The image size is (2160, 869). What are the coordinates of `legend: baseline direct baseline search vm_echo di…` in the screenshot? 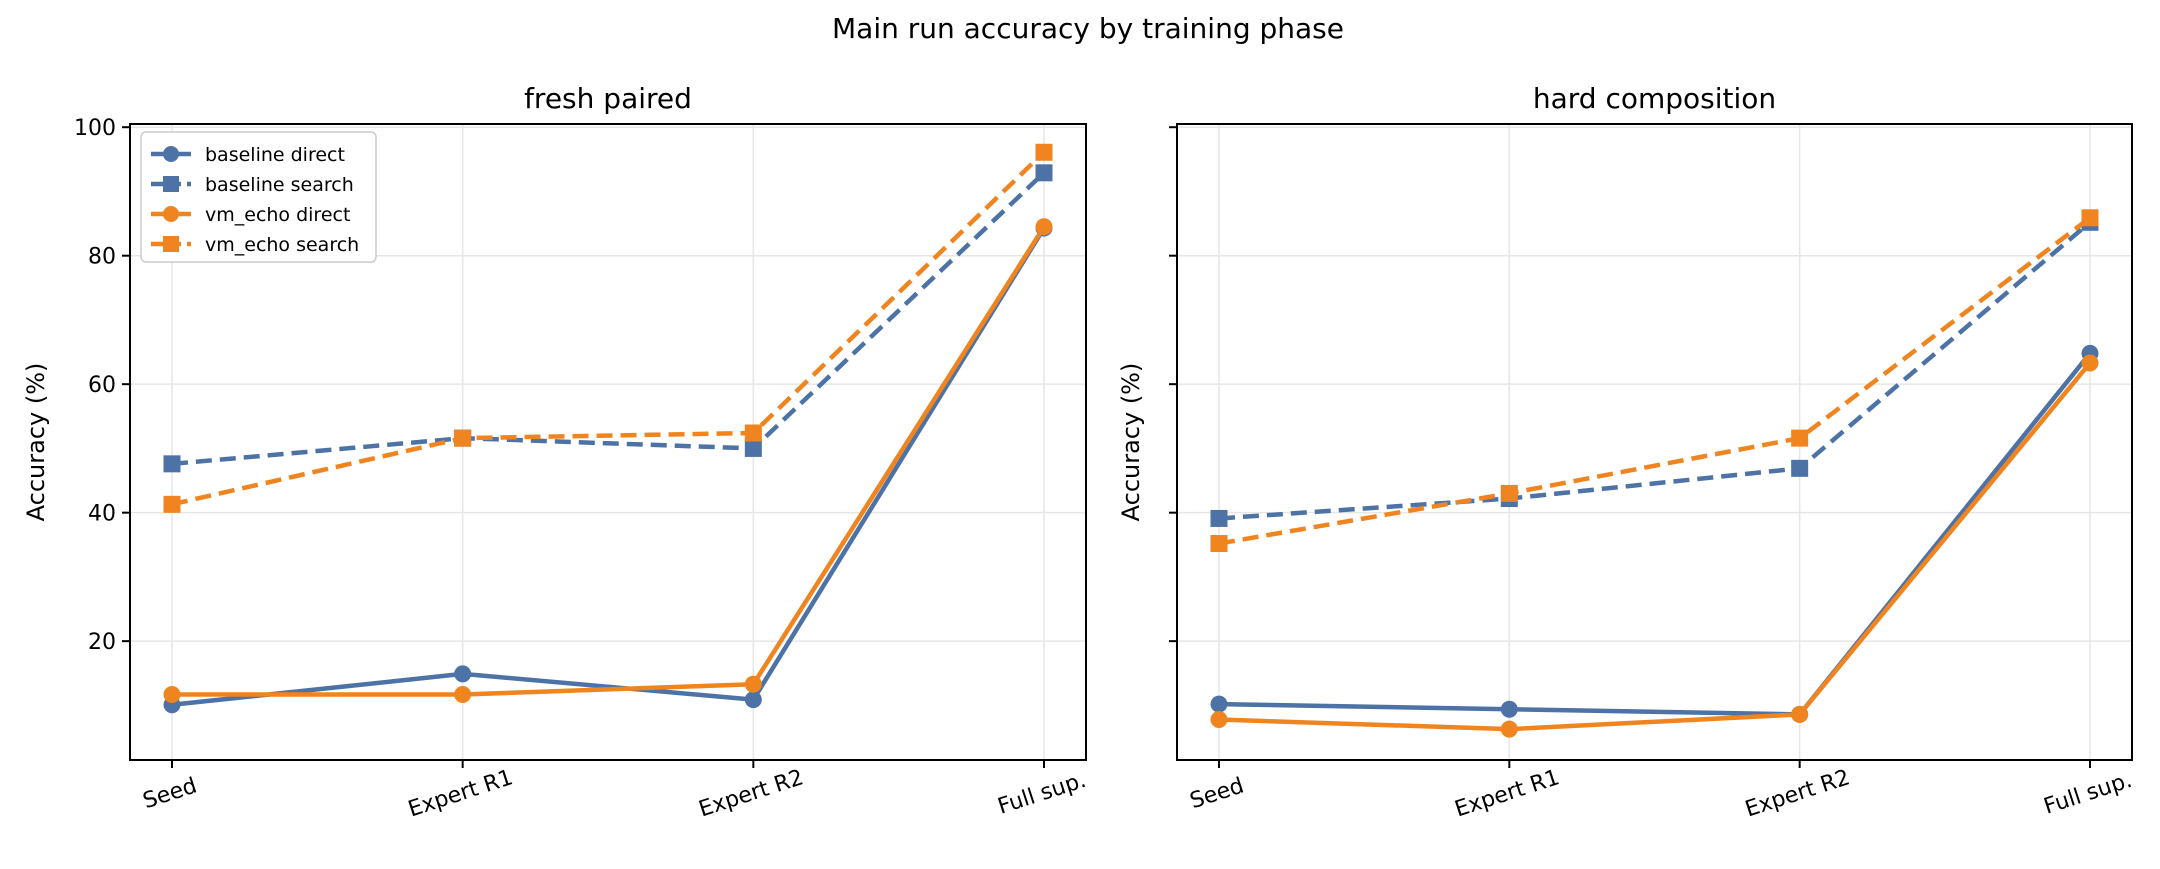 It's located at (258, 197).